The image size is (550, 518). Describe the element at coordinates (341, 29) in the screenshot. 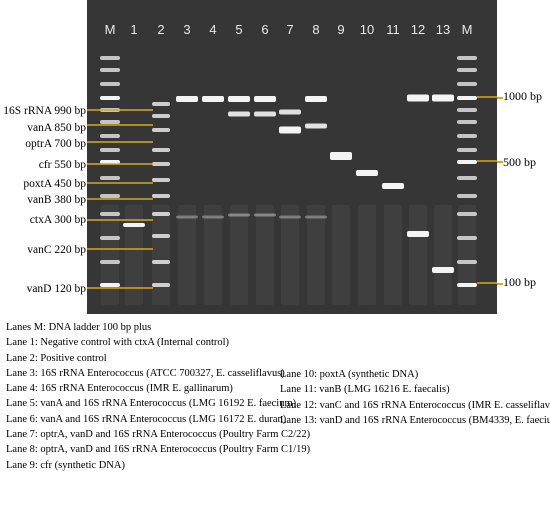

I see `lane-number: 9` at that location.